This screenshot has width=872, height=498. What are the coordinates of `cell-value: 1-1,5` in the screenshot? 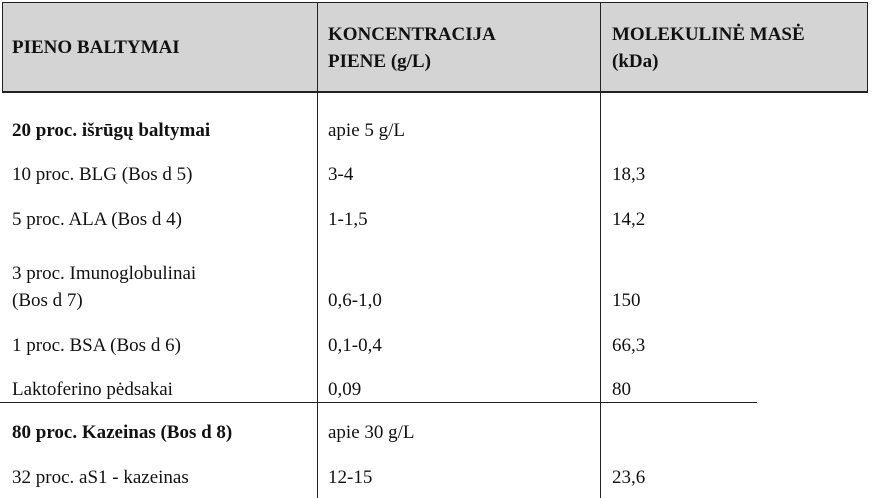 It's located at (348, 219).